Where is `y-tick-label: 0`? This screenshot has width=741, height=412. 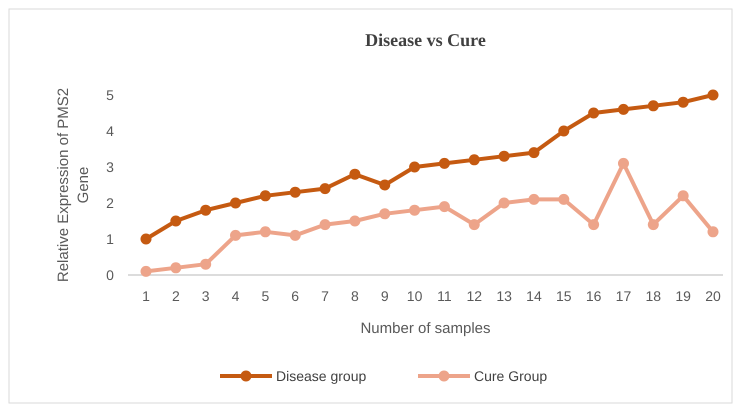
y-tick-label: 0 is located at coordinates (110, 274).